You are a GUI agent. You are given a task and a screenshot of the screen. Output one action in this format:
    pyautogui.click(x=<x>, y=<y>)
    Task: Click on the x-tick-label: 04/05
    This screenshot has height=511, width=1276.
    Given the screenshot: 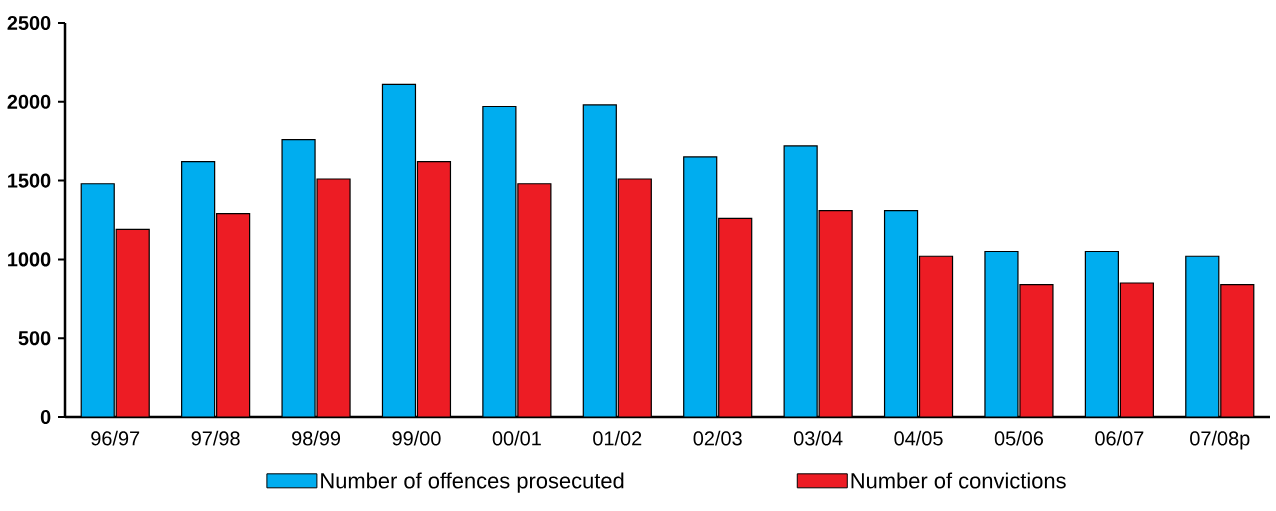 What is the action you would take?
    pyautogui.click(x=918, y=438)
    